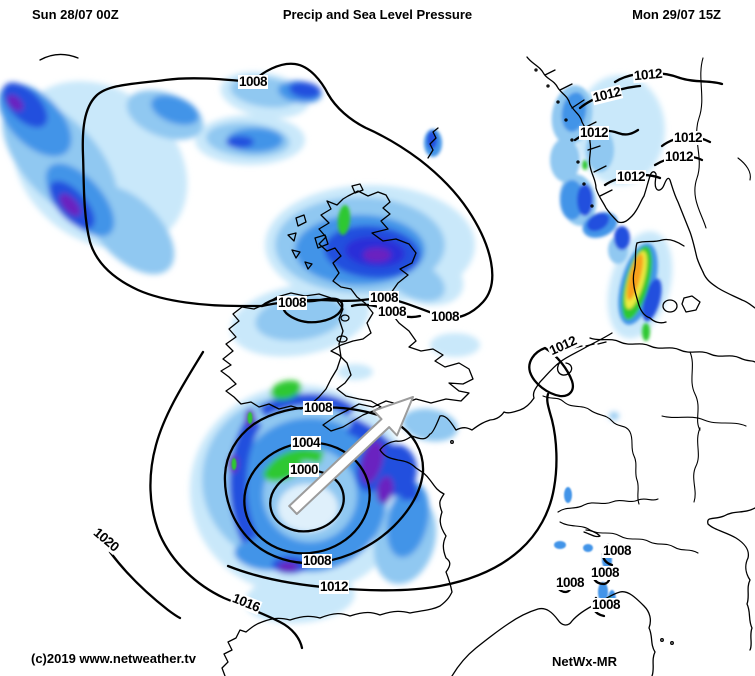 This screenshot has height=676, width=755. I want to click on model-label: NetWx-MR, so click(584, 661).